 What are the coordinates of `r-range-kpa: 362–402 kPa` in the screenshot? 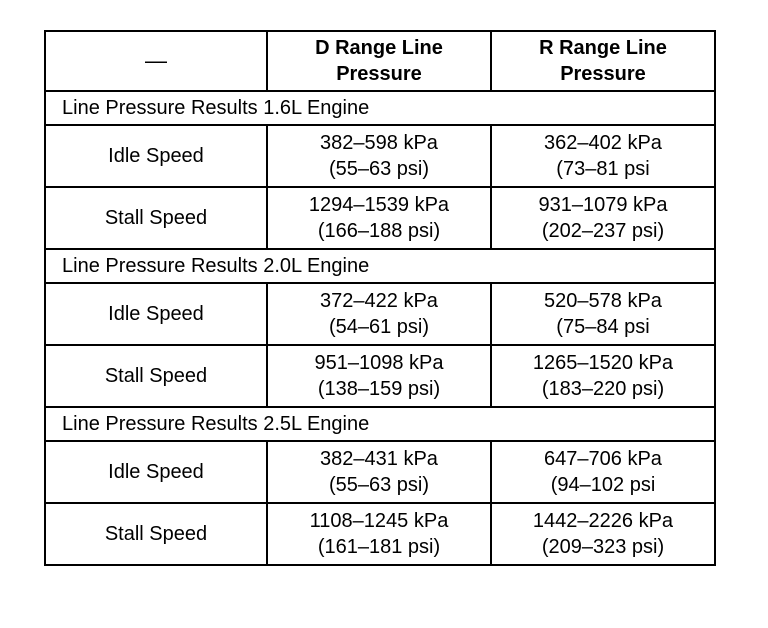 It's located at (603, 143).